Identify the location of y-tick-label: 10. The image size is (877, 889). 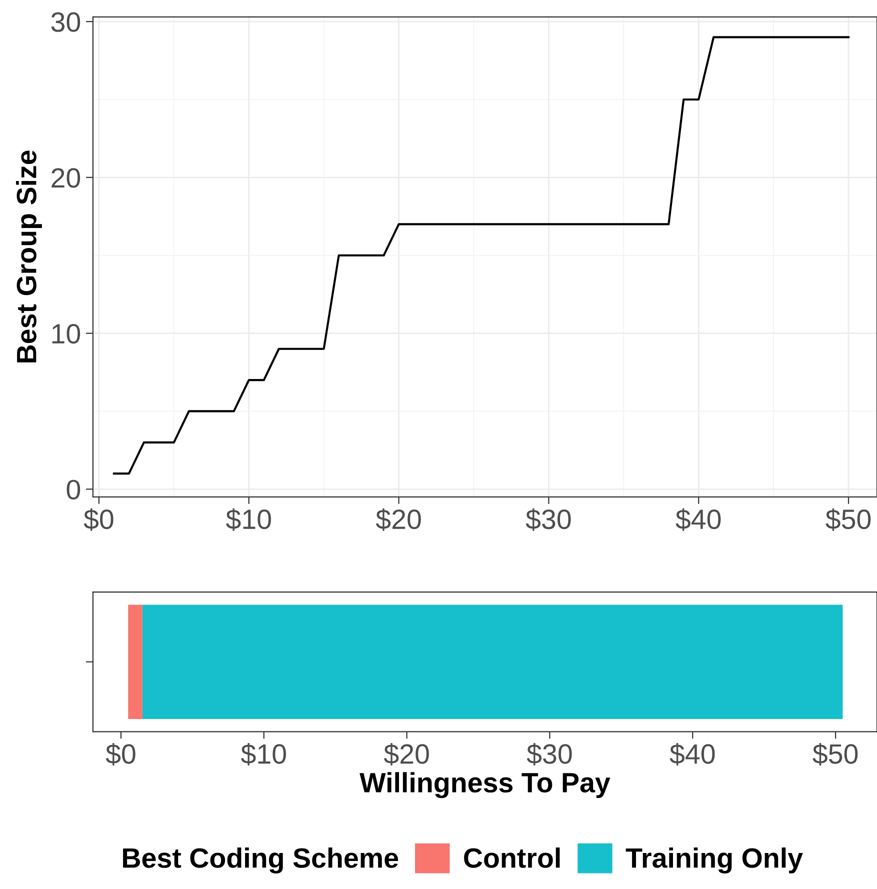
(66, 334).